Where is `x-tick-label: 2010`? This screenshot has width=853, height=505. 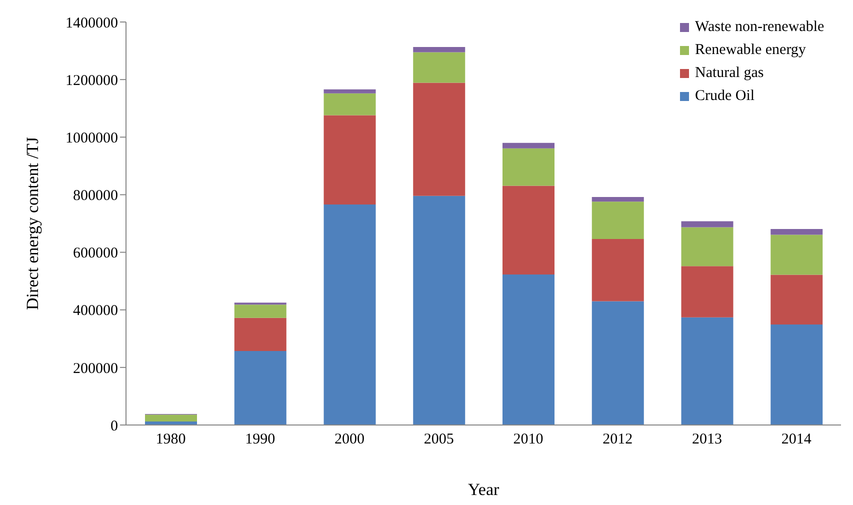
x-tick-label: 2010 is located at coordinates (528, 440).